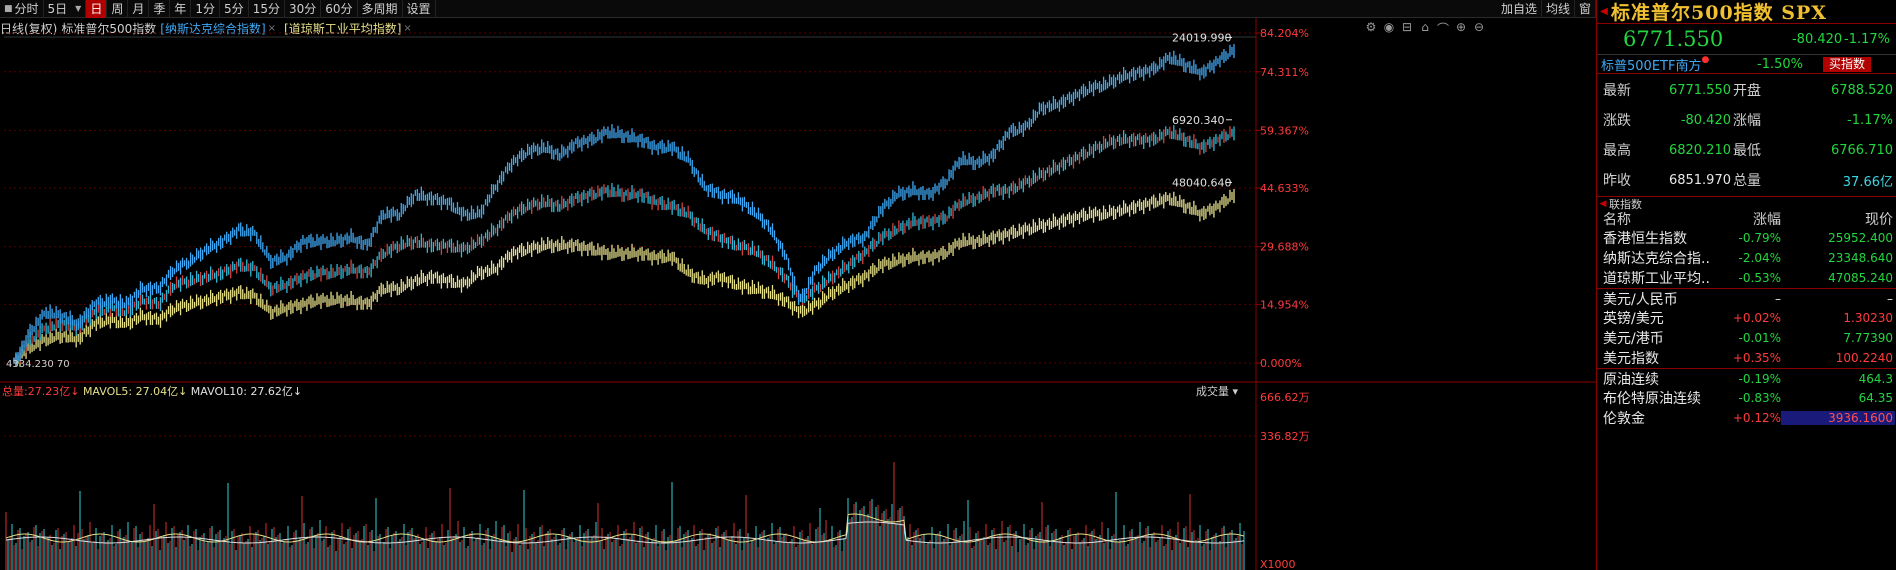 The height and width of the screenshot is (570, 1896). Describe the element at coordinates (1746, 219) in the screenshot. I see `list-header: 名称 涨幅 现价` at that location.